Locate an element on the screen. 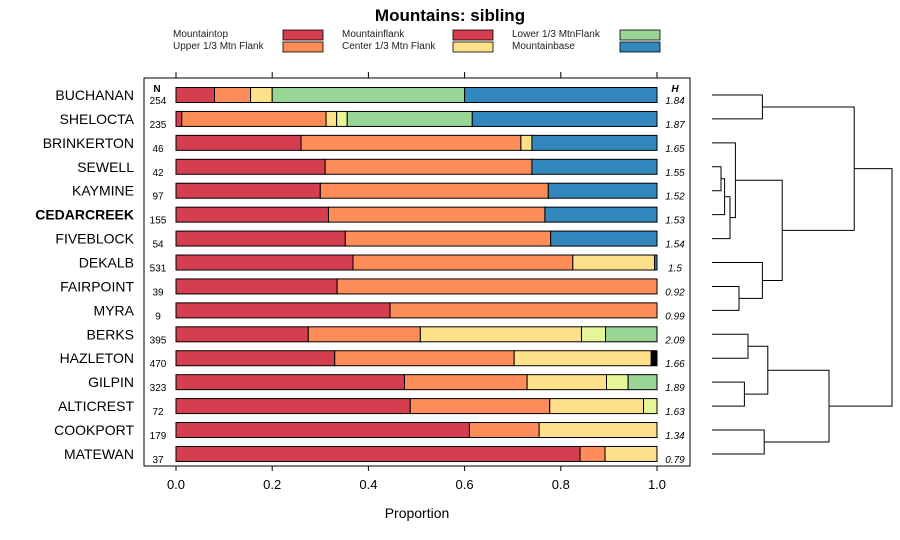 The image size is (900, 540). n-value: 72 is located at coordinates (158, 412).